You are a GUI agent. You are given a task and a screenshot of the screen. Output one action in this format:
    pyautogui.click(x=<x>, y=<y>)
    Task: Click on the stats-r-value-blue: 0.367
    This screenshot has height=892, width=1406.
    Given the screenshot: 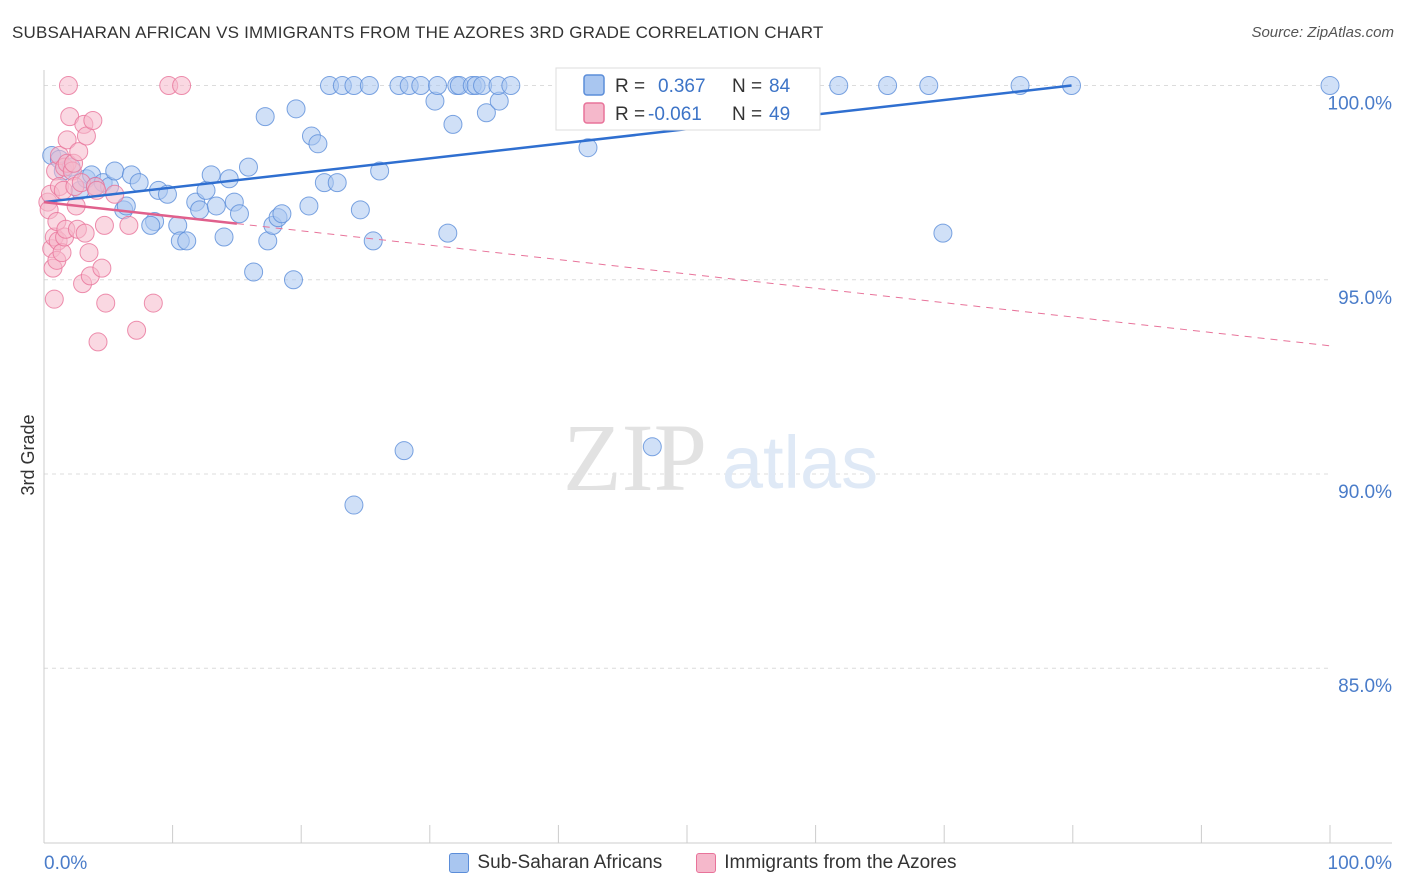 What is the action you would take?
    pyautogui.click(x=682, y=86)
    